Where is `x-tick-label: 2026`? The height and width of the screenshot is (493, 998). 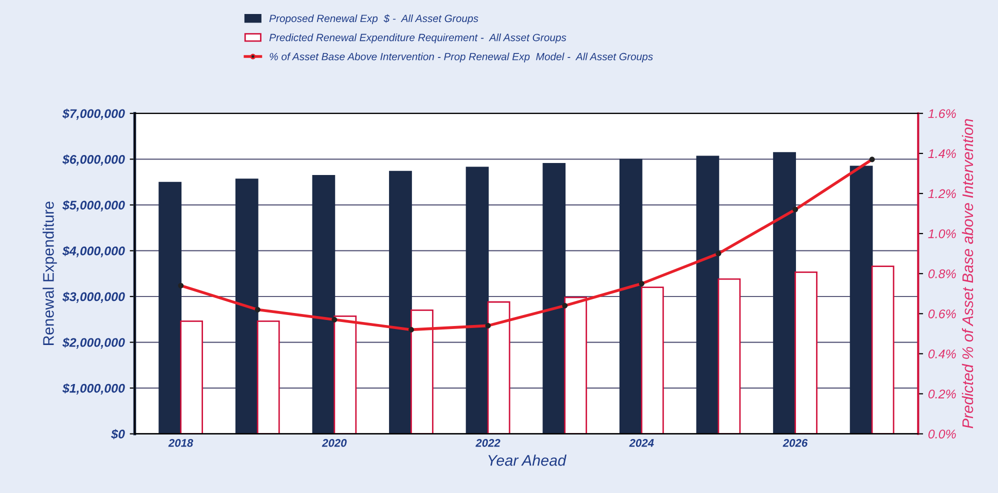 x-tick-label: 2026 is located at coordinates (795, 442).